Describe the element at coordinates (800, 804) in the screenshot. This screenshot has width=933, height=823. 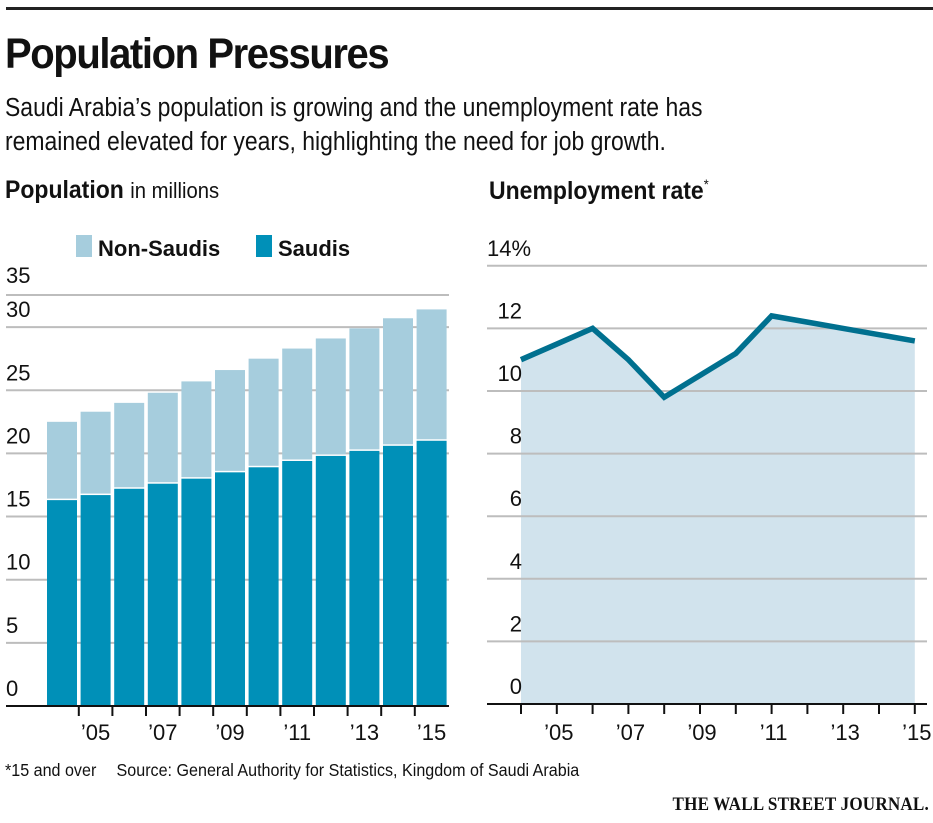
I see `wsj-logo: THE WALL STREET JOURNAL.` at that location.